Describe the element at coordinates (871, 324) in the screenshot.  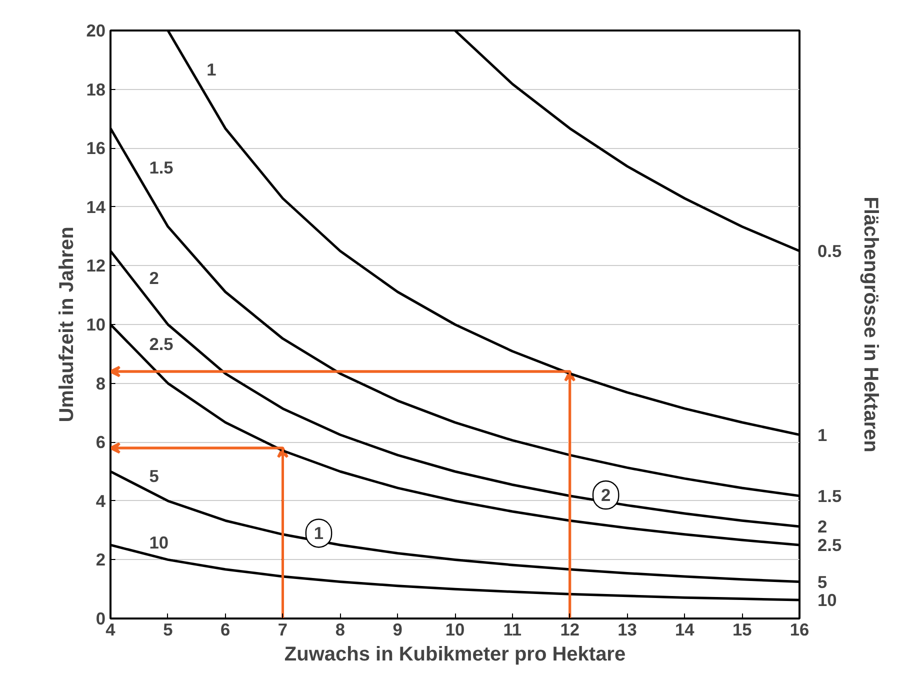
I see `y2-axis-title: Flächengrösse in Hektaren` at that location.